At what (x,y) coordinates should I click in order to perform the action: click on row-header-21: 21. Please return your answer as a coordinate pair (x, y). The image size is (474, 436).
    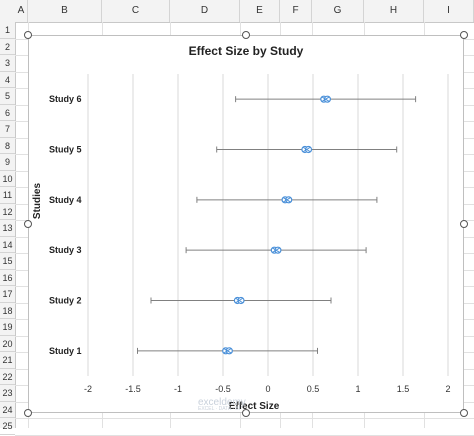
    Looking at the image, I should click on (7, 360).